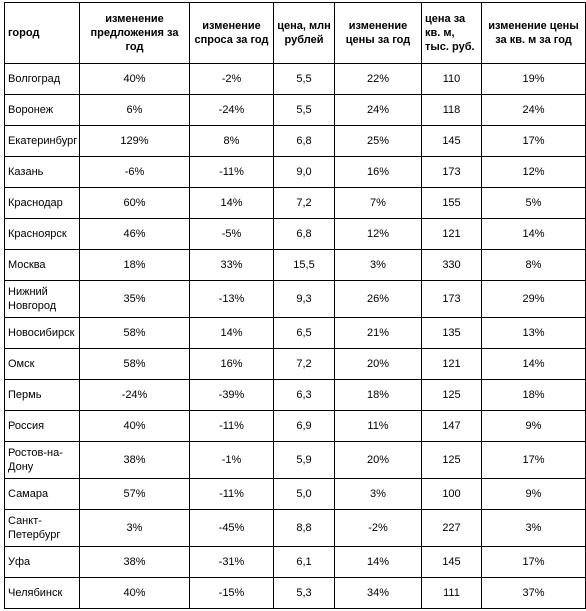  I want to click on cell-price-change: 14%, so click(378, 562).